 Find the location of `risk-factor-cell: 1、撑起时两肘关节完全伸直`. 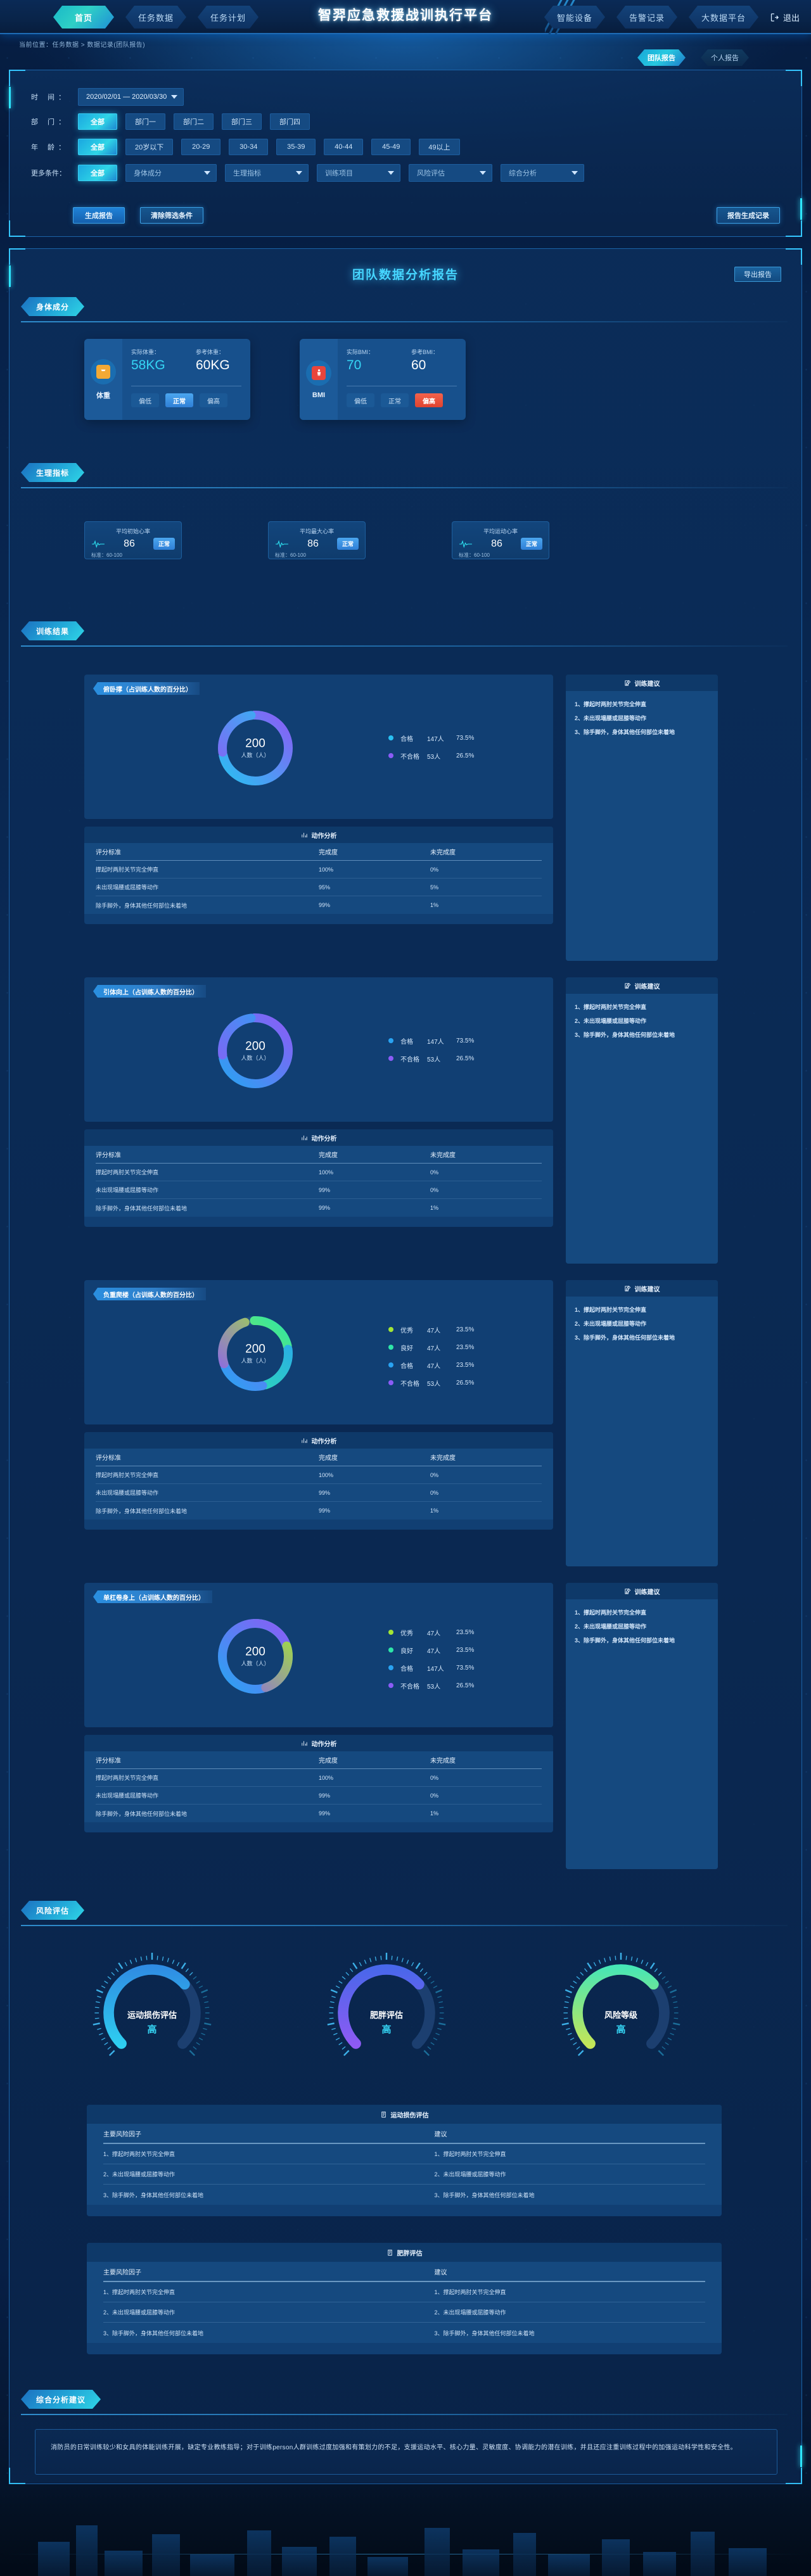

risk-factor-cell: 1、撑起时两肘关节完全伸直 is located at coordinates (139, 2154).